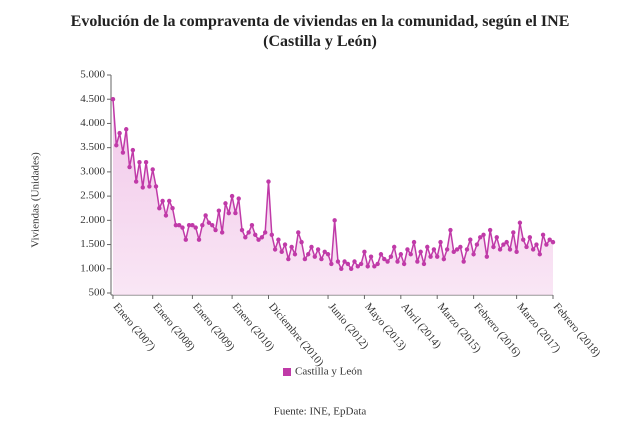 The height and width of the screenshot is (432, 640). Describe the element at coordinates (296, 335) in the screenshot. I see `x-tick-label: Diciembre (2010)` at that location.